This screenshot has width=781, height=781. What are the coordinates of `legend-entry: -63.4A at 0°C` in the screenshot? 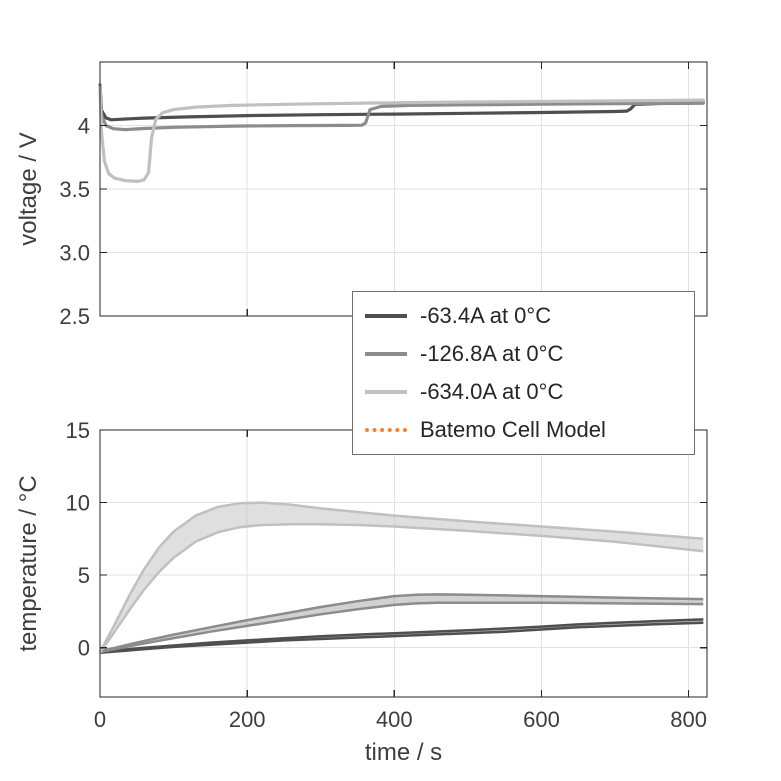 It's located at (523, 316).